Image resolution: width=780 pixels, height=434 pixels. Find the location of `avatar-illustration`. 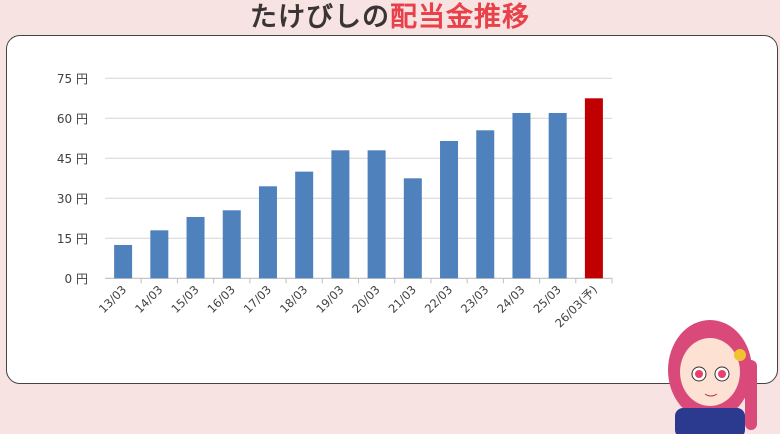

avatar-illustration is located at coordinates (712, 377).